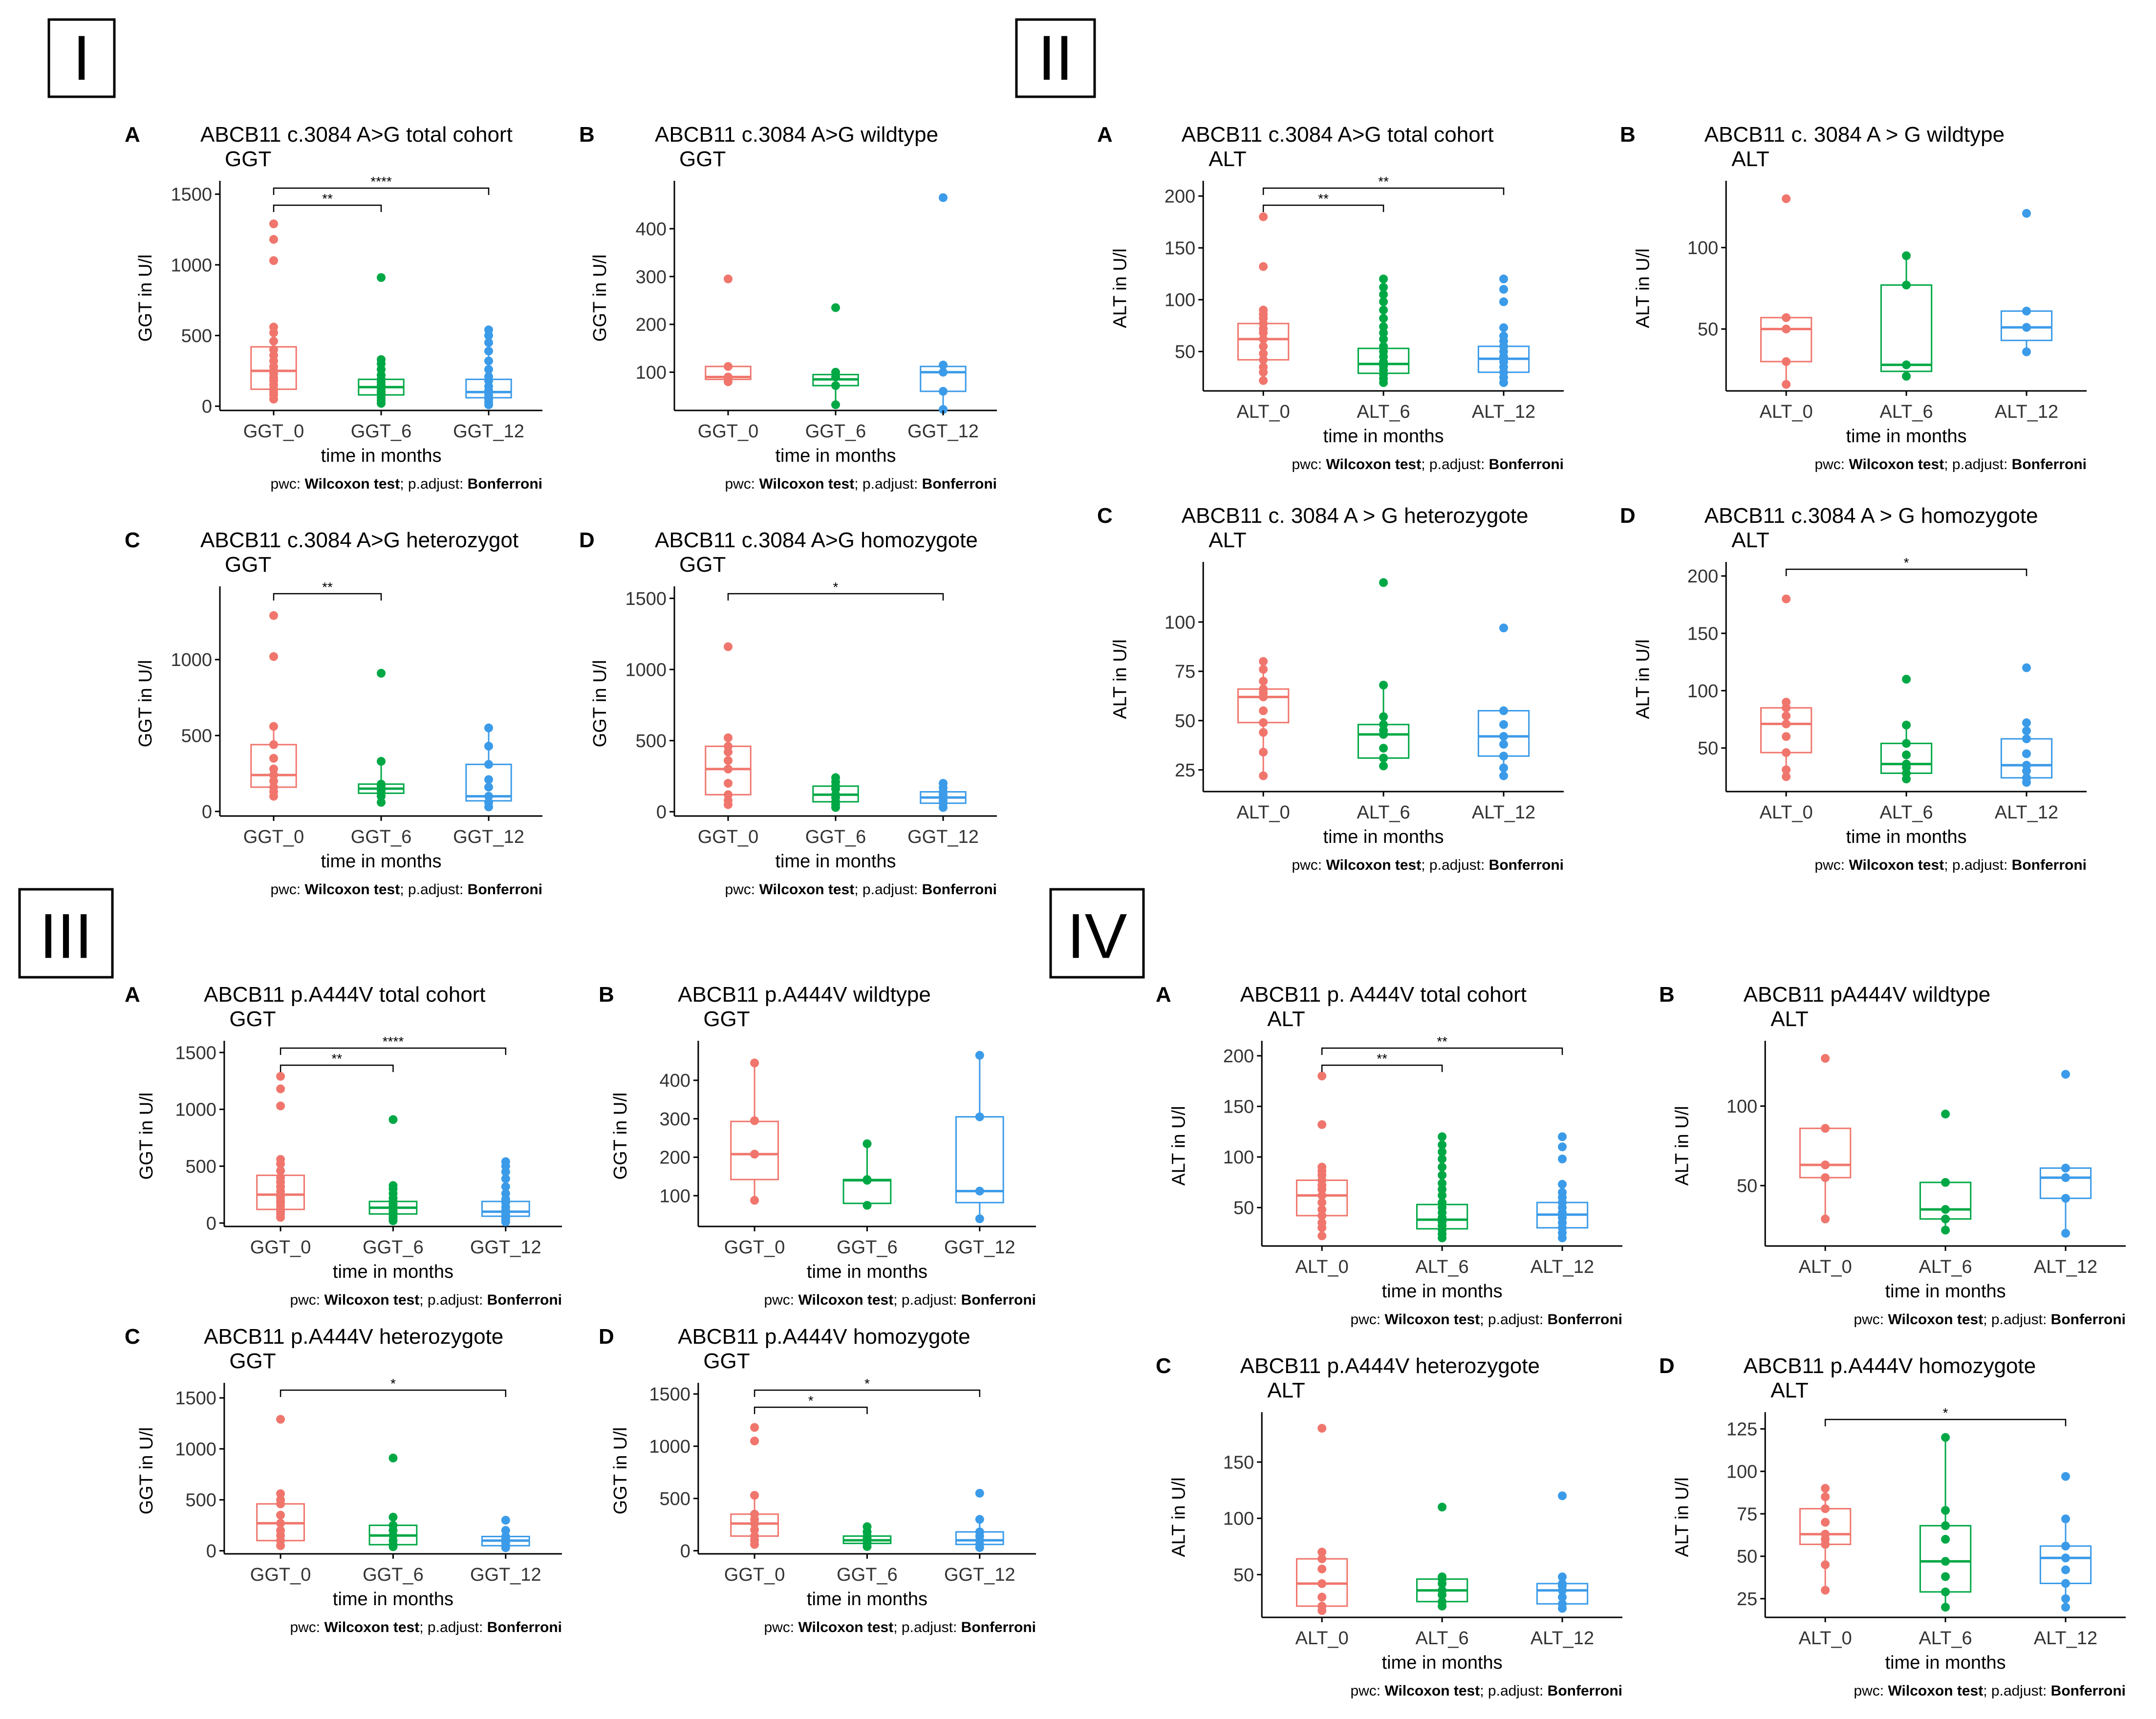  Describe the element at coordinates (394, 1247) in the screenshot. I see `x-tick-label: GGT_6` at that location.